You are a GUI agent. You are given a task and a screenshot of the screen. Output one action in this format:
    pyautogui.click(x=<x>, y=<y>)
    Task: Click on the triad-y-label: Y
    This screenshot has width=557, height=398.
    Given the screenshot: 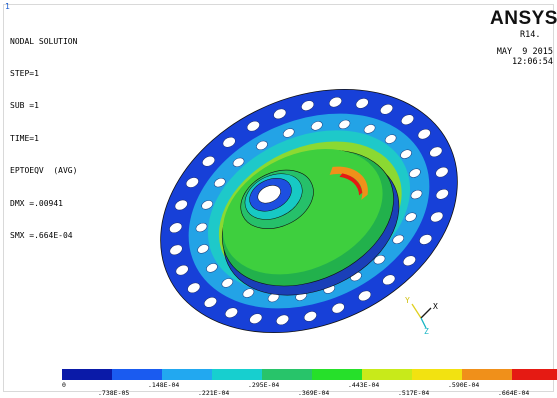 What is the action you would take?
    pyautogui.click(x=407, y=300)
    